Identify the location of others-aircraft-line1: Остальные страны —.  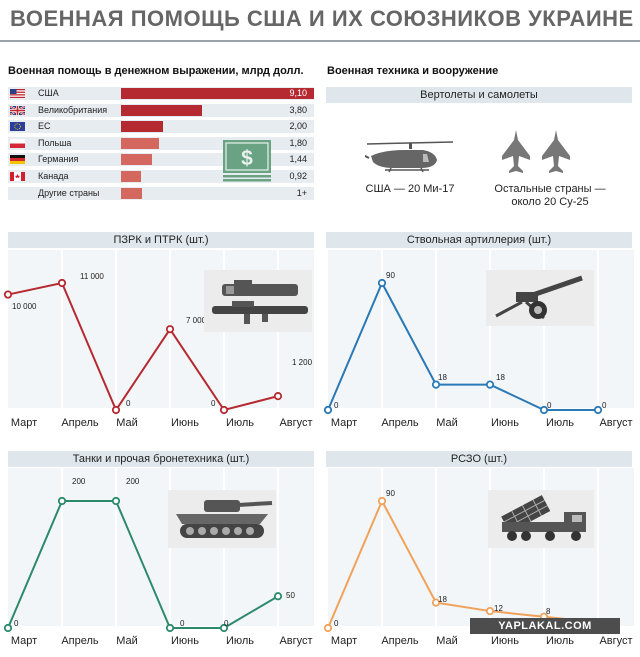
(550, 189).